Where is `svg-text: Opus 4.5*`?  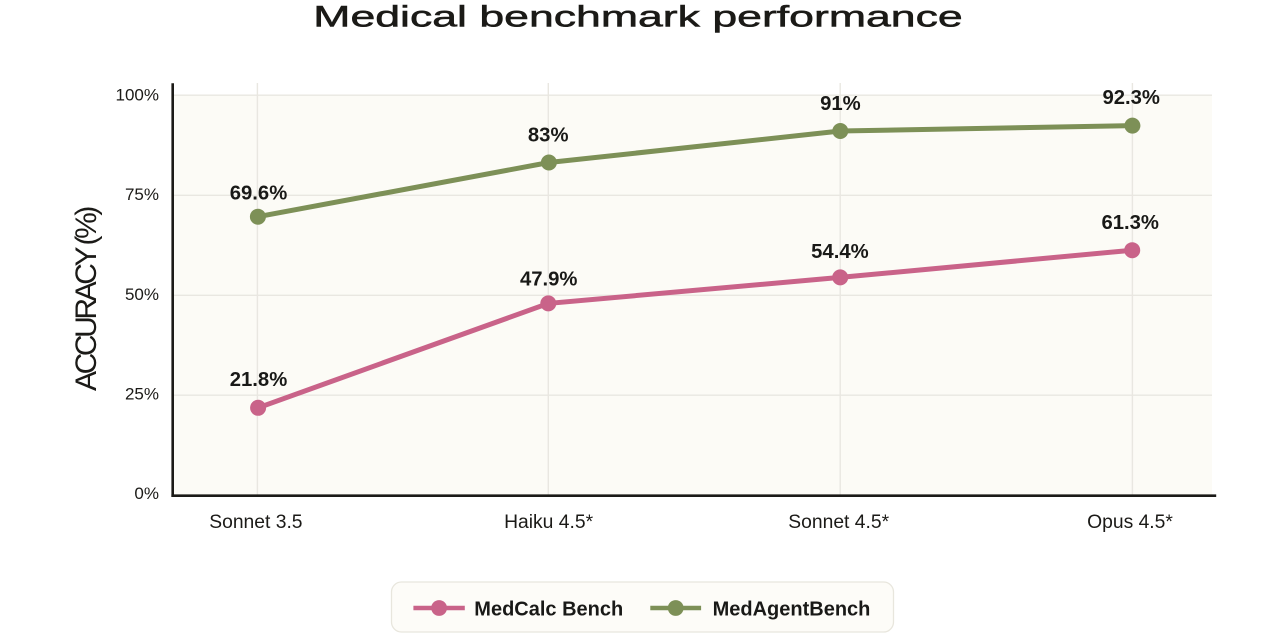 svg-text: Opus 4.5* is located at coordinates (1130, 522).